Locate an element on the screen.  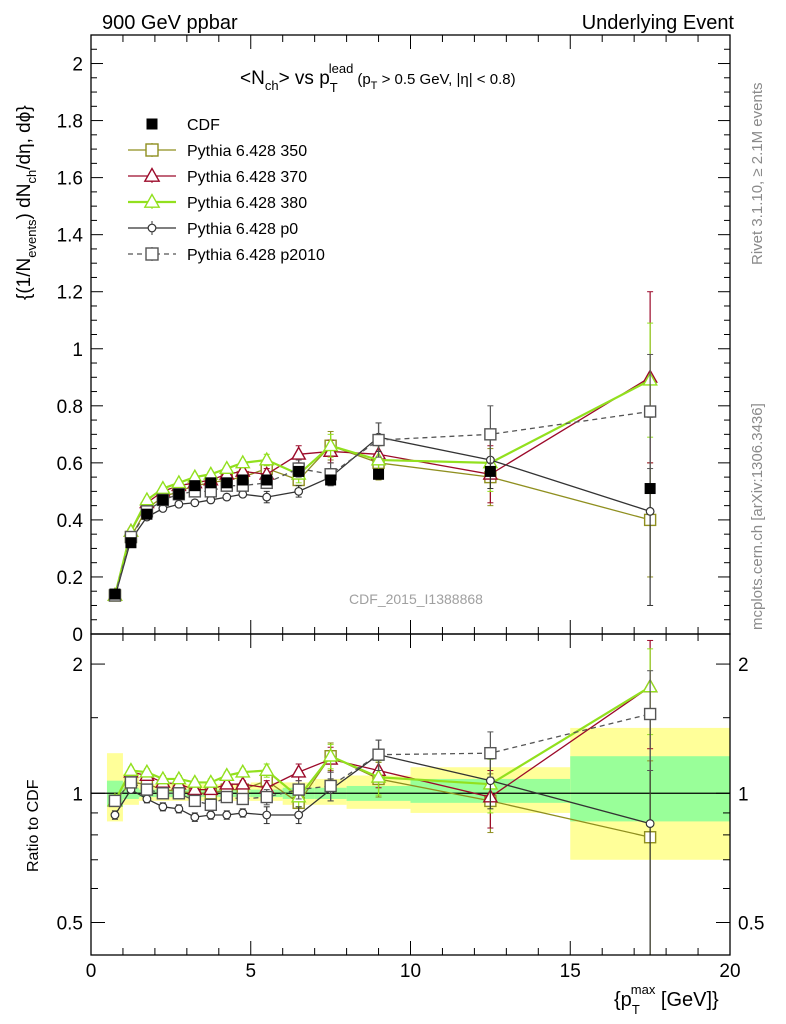
main-series-cdf is located at coordinates (382, 532).